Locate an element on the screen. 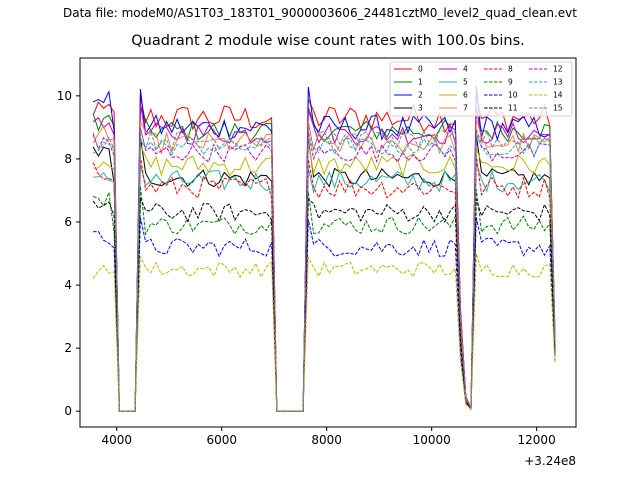 This screenshot has height=480, width=640. legend-label-10: 10 is located at coordinates (513, 95).